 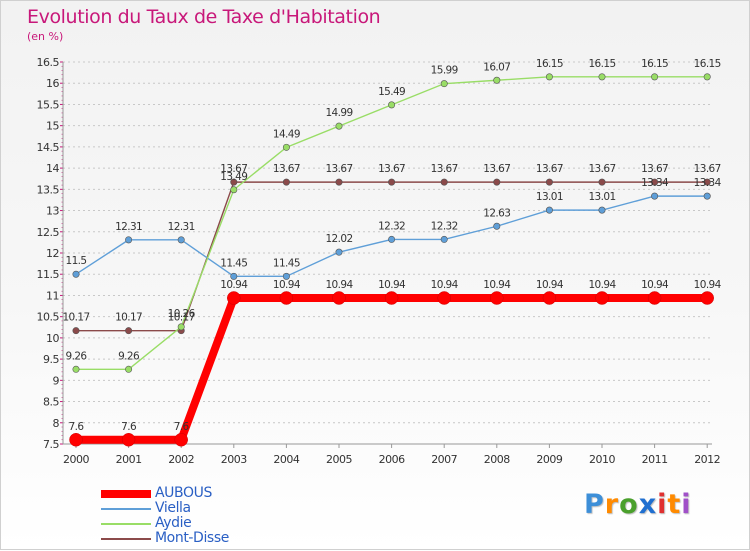 I want to click on logo-letter: t, so click(x=674, y=504).